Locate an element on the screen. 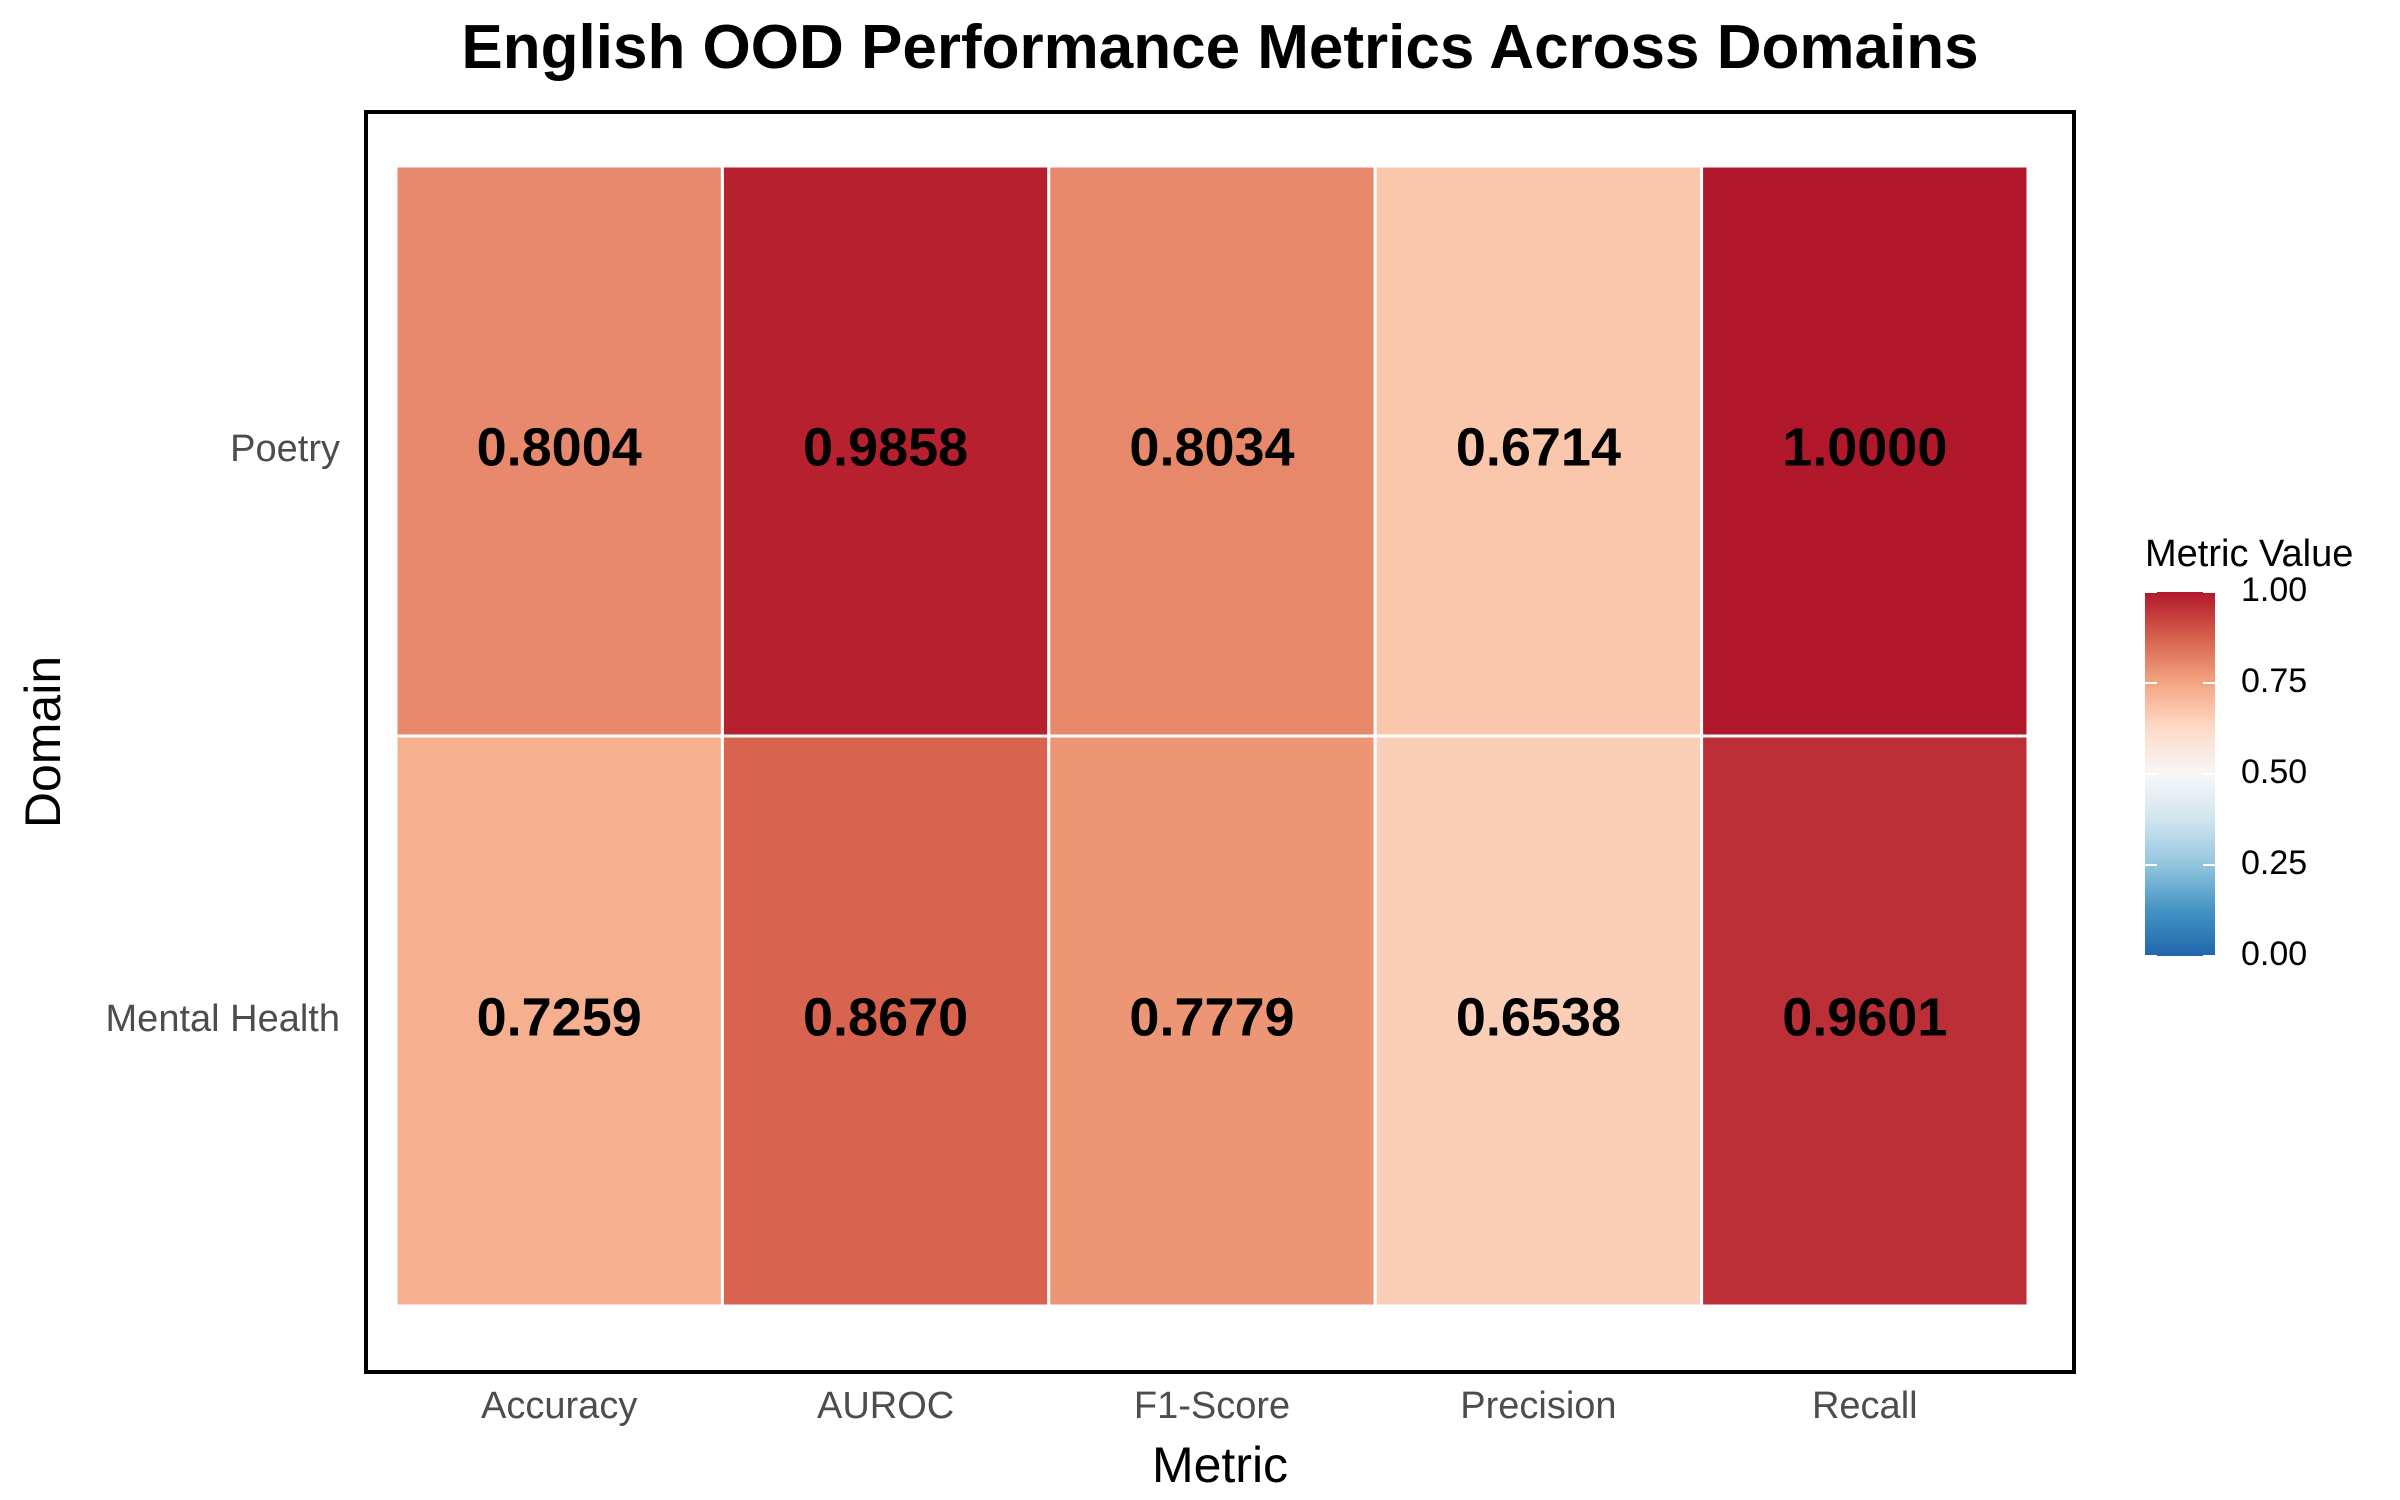 The height and width of the screenshot is (1500, 2400). y-tick-label: Mental Health is located at coordinates (223, 1019).